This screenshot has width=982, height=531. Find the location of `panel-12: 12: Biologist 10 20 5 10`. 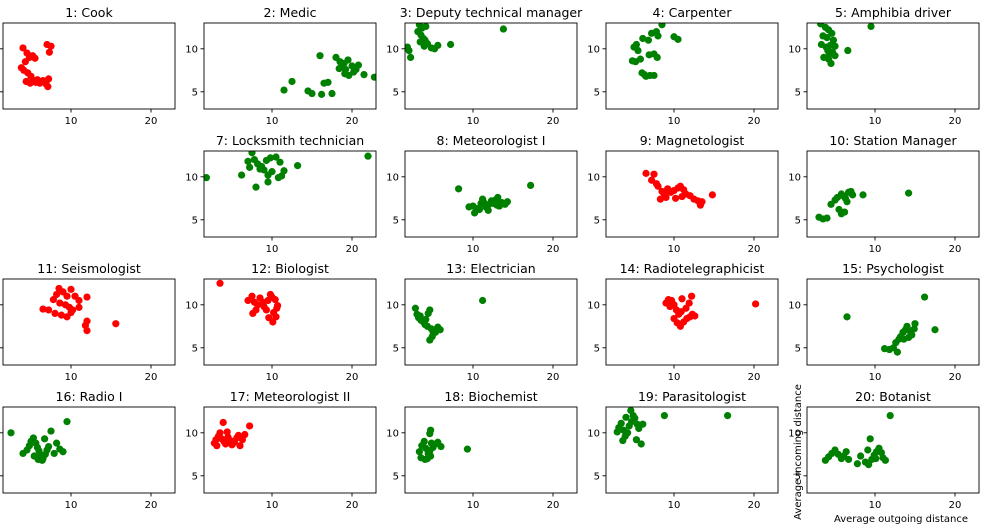

panel-12: 12: Biologist 10 20 5 10 is located at coordinates (281, 322).